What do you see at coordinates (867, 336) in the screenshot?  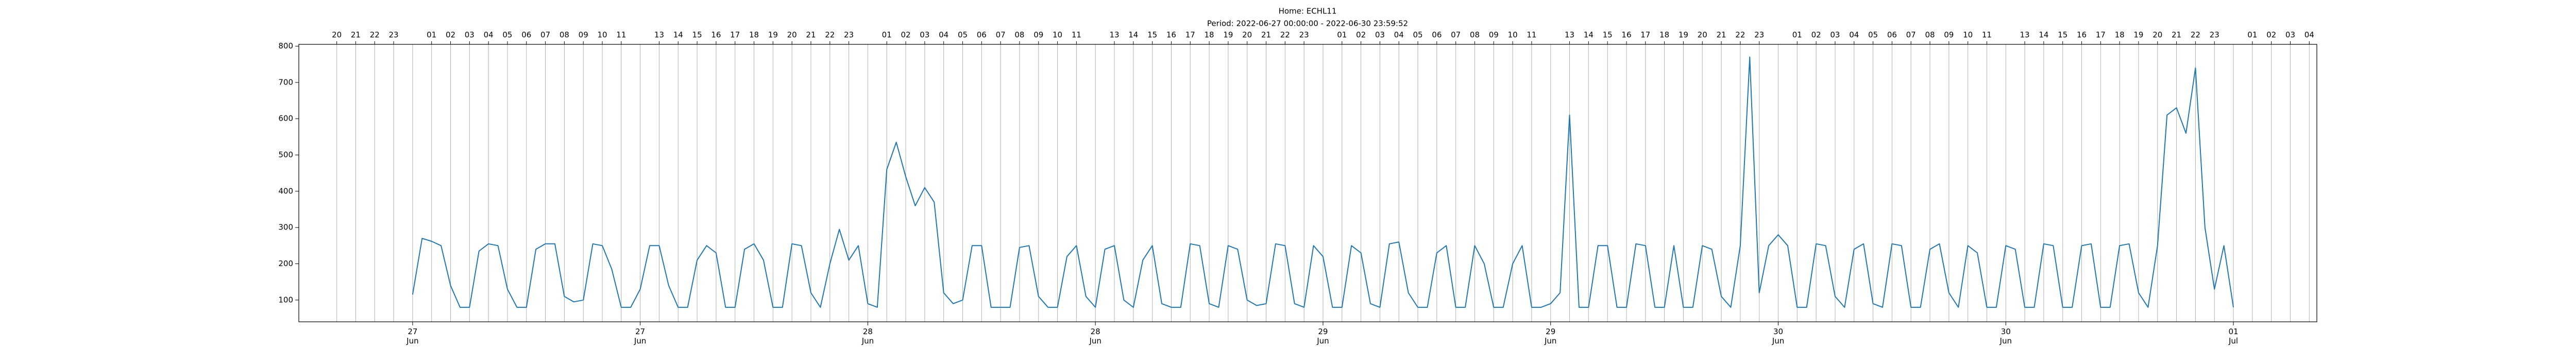 I see `x-tick-label: 28 Jun` at bounding box center [867, 336].